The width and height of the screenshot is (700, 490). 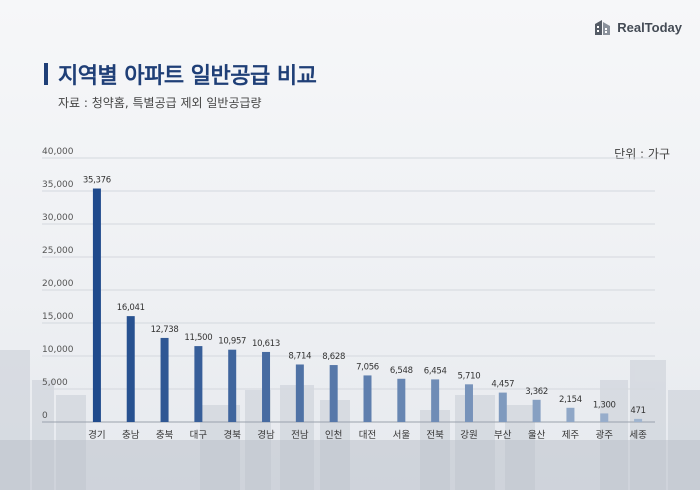 I want to click on x-category-label: 부산, so click(x=503, y=435).